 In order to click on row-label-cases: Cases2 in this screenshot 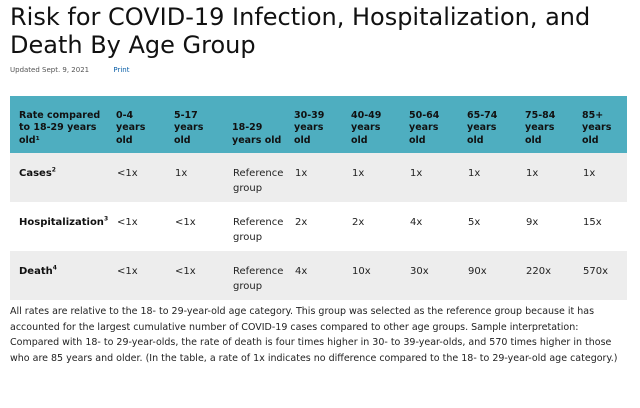, I will do `click(59, 177)`.